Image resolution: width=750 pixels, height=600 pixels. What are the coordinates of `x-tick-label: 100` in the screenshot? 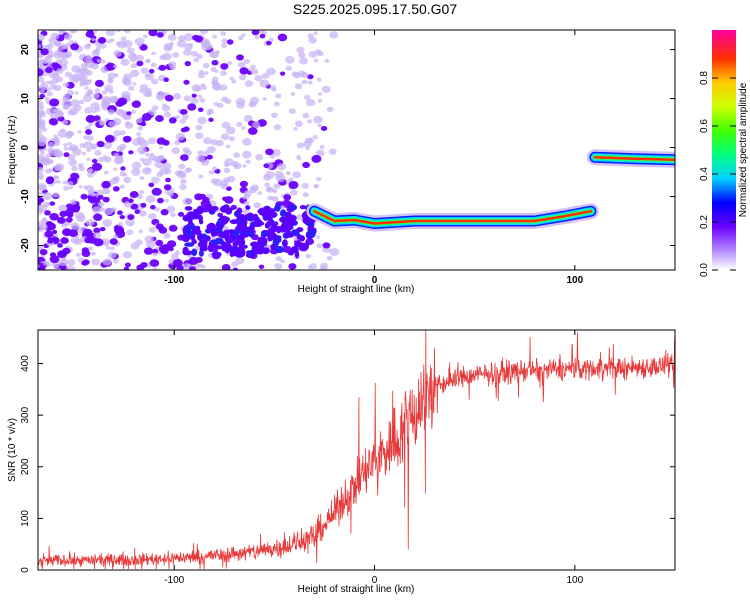 It's located at (574, 280).